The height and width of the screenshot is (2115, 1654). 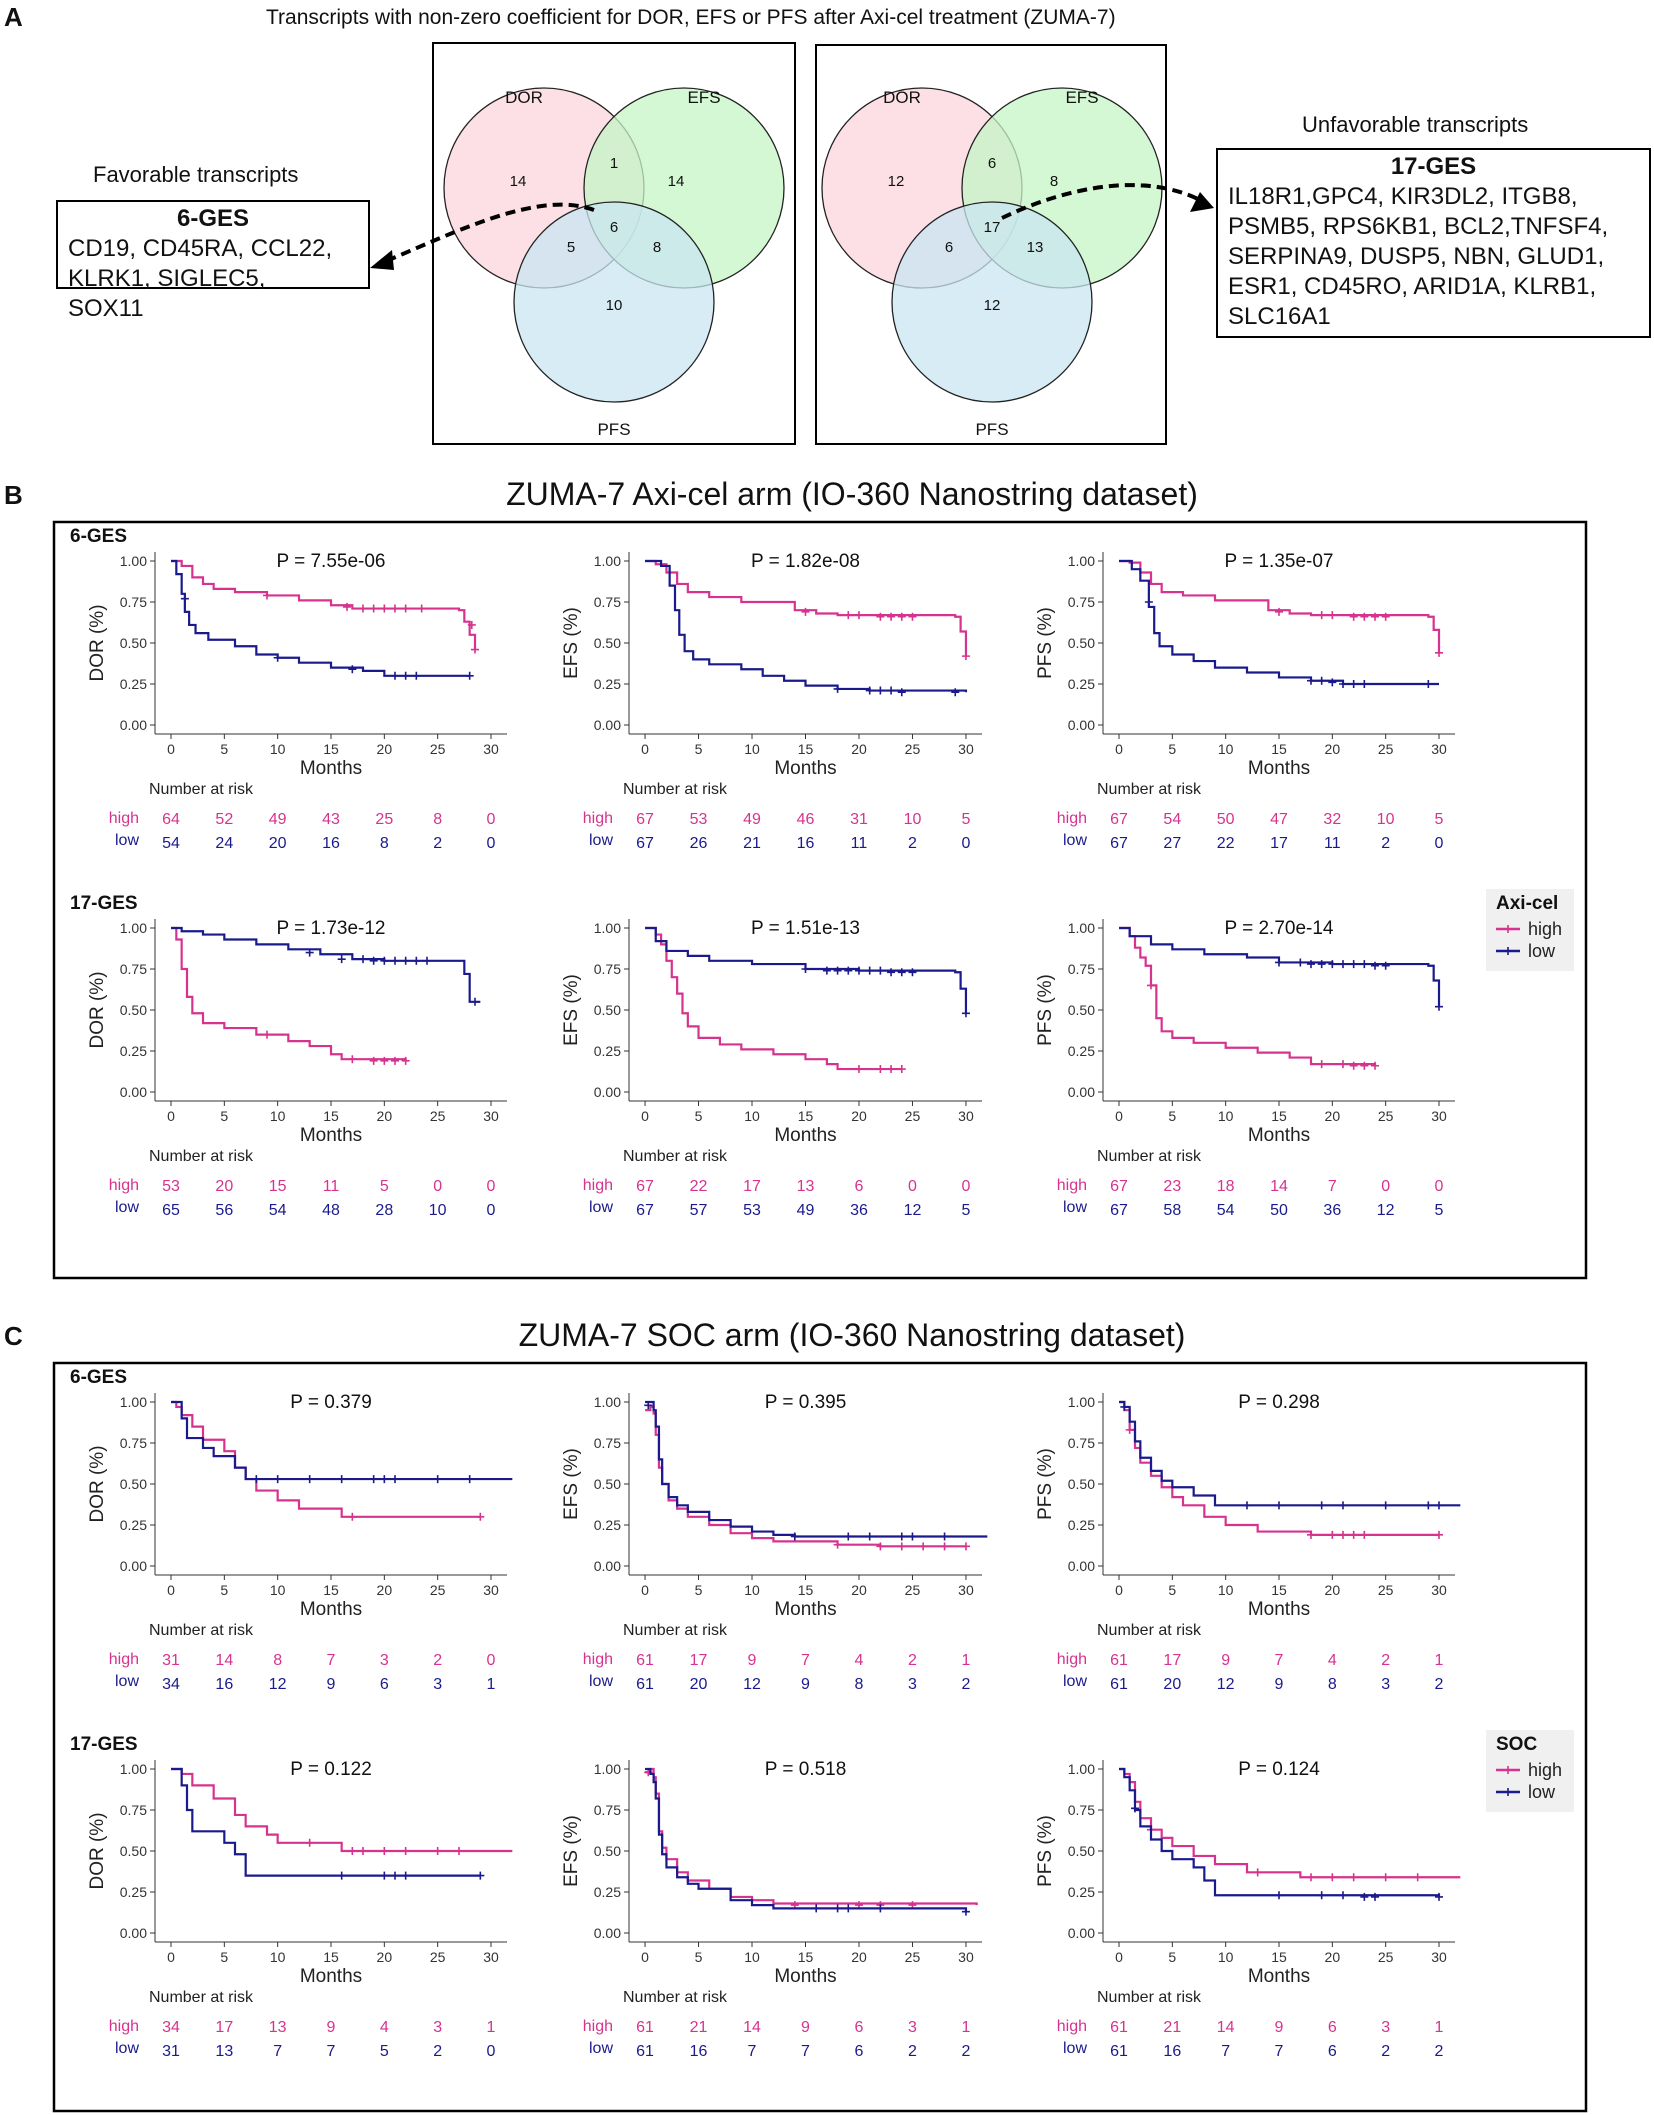 What do you see at coordinates (1290, 1823) in the screenshot?
I see `km-curve-high` at bounding box center [1290, 1823].